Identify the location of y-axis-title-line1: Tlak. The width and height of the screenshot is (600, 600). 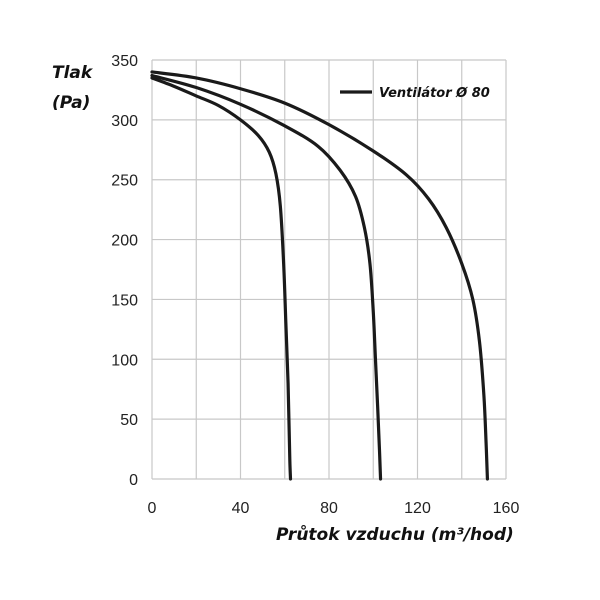
(73, 73).